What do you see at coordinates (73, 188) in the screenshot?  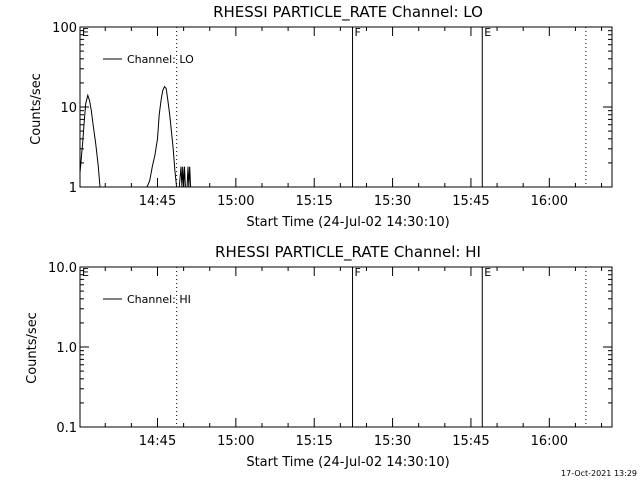 I see `y-tick-label: 1` at bounding box center [73, 188].